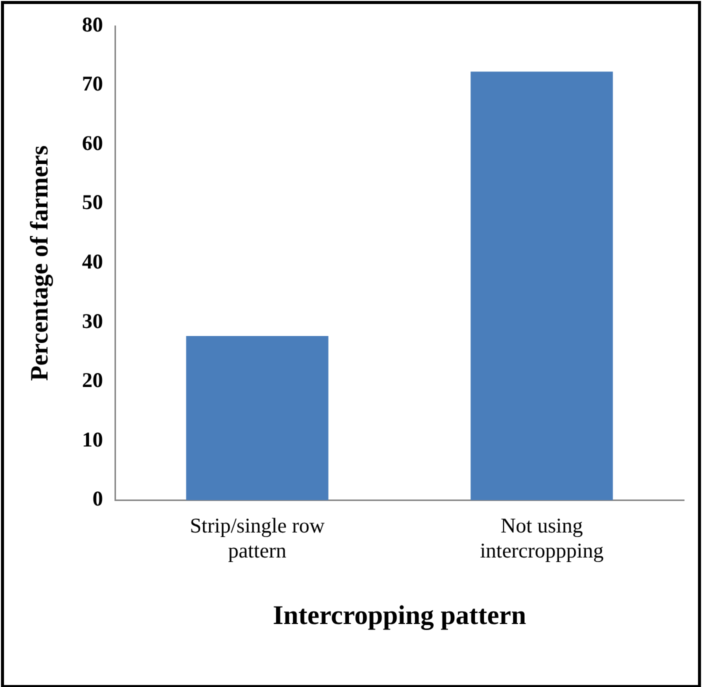 This screenshot has width=702, height=687. Describe the element at coordinates (92, 202) in the screenshot. I see `y-tick-label: 50` at that location.